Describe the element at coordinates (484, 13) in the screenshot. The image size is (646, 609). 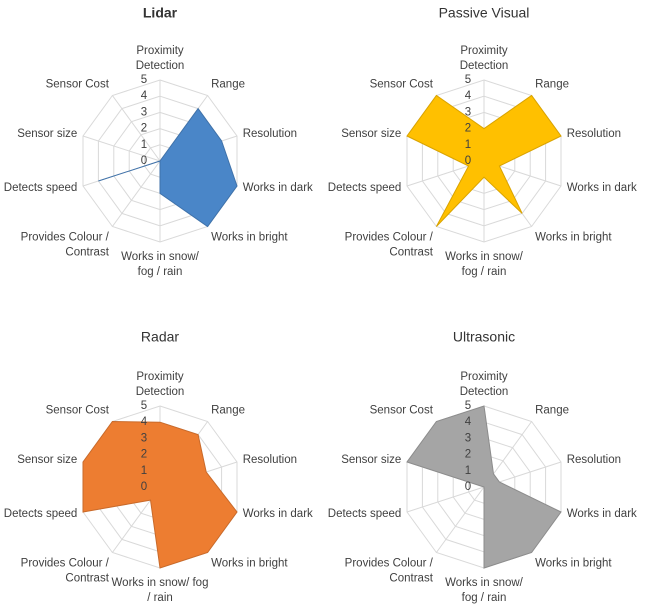
I see `chart-title: Passive Visual` at that location.